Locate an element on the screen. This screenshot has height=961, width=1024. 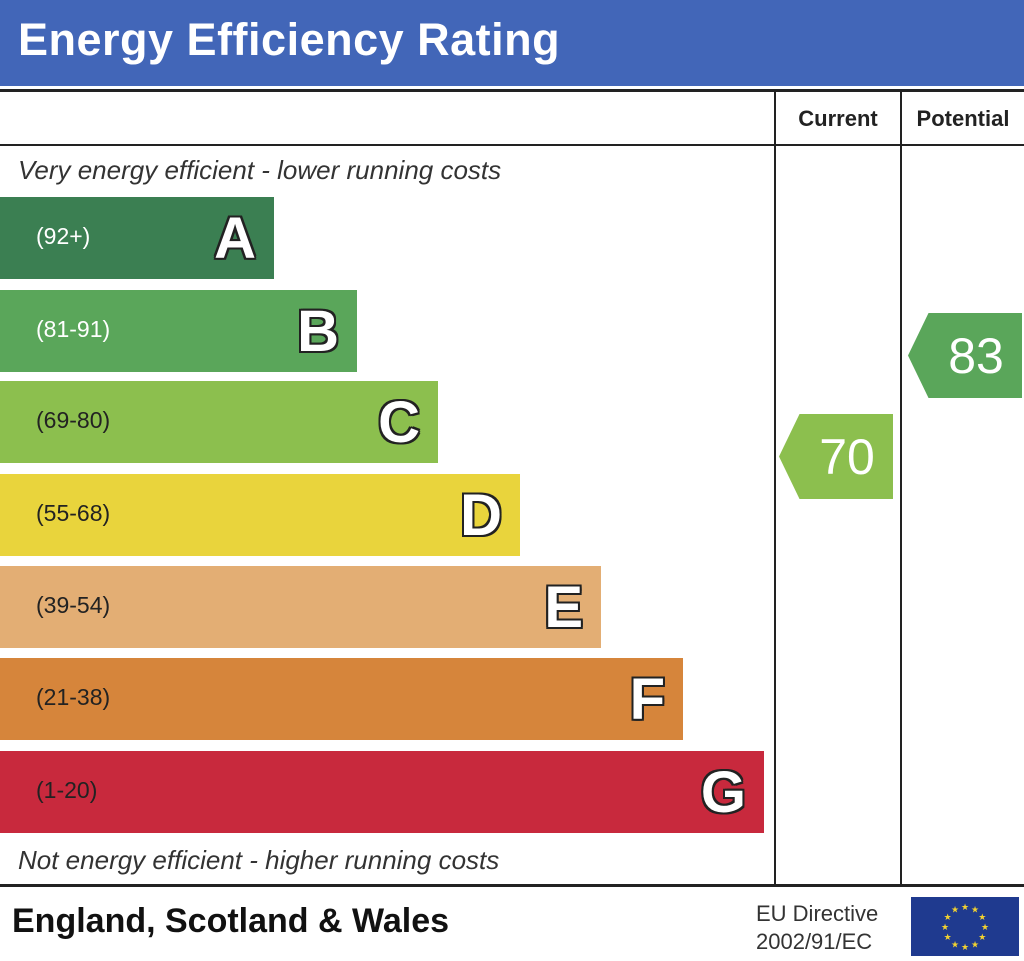
band-range: (55-68) is located at coordinates (73, 513).